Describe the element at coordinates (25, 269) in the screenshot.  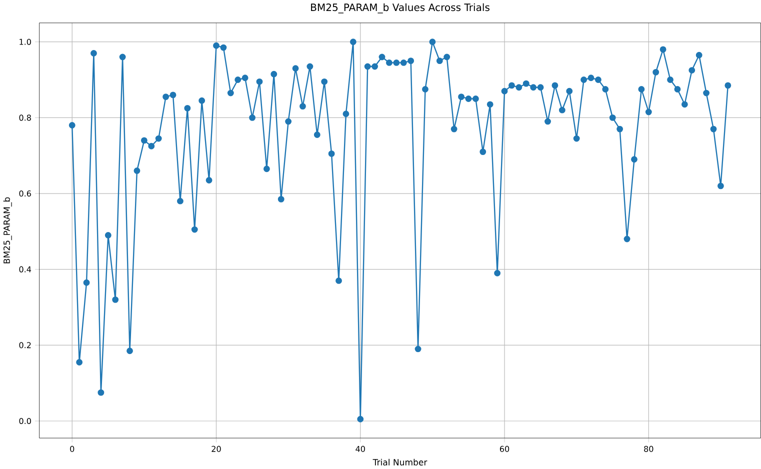
I see `y-tick-label: 0.4` at that location.